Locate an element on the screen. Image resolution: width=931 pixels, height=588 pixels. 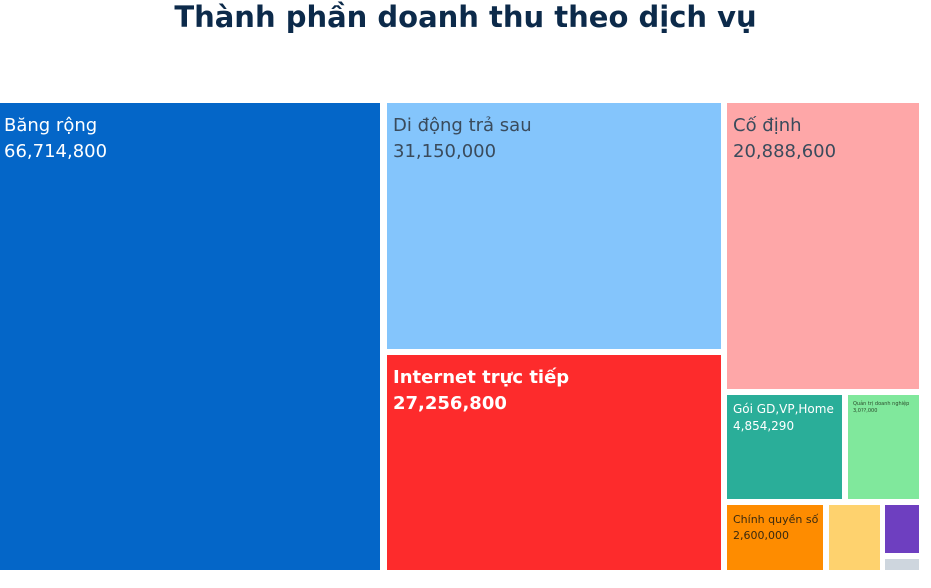
treemap-tile-co-dinh: Cố định 20,888,600 is located at coordinates (823, 246).